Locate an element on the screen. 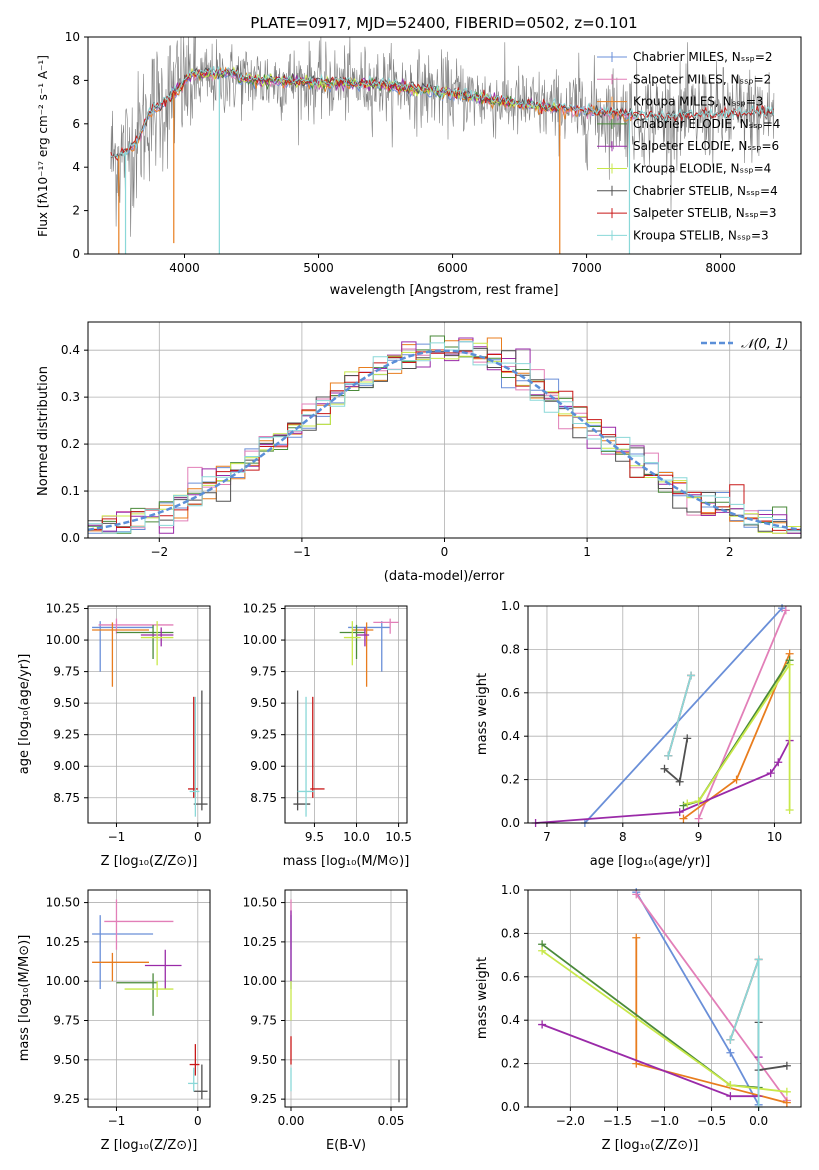 The image size is (819, 1170). y-tick-label: 8.75 is located at coordinates (263, 798).